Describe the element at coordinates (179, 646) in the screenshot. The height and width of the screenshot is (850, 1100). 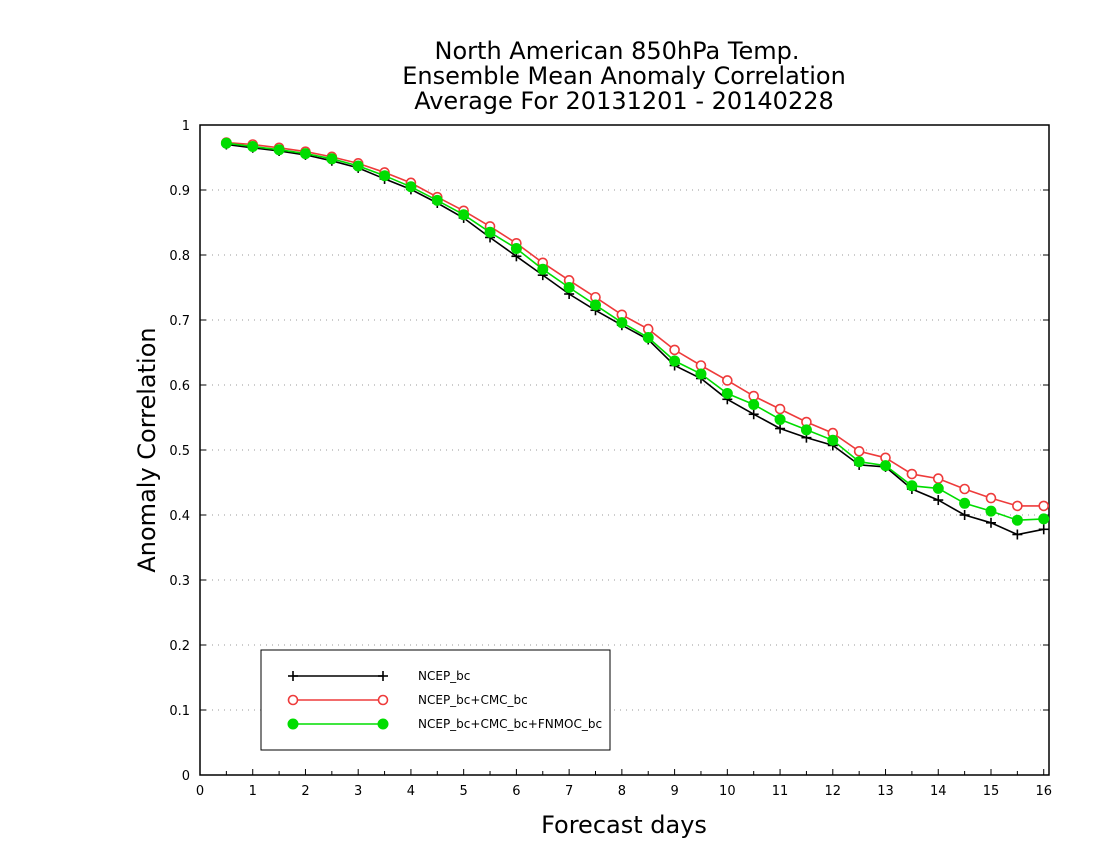
I see `y-tick-label-2: 0.2` at that location.